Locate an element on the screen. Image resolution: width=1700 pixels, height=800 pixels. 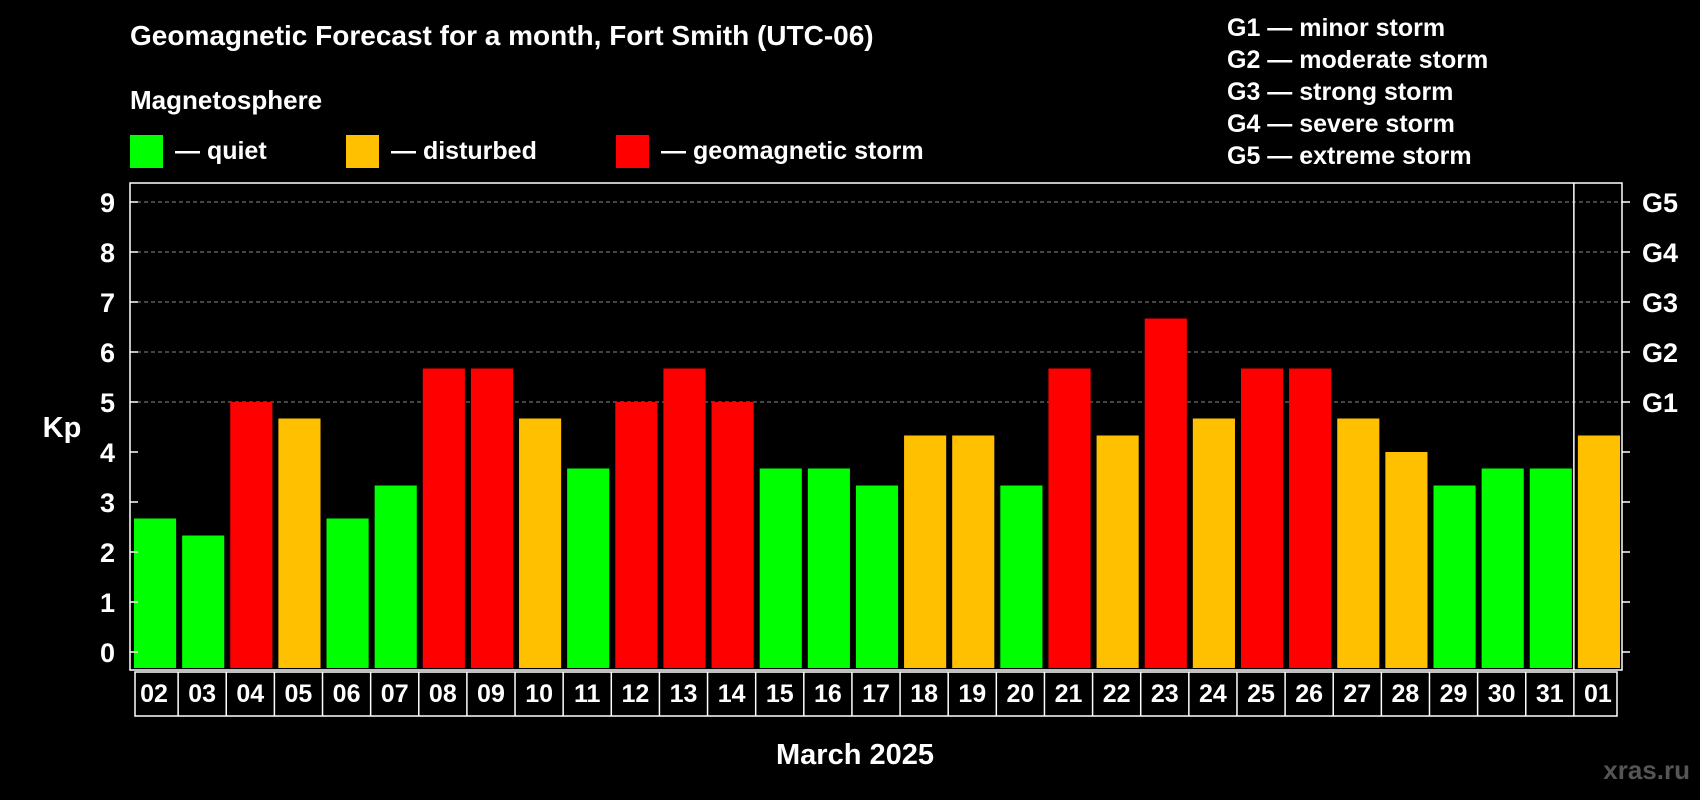
y-tick-label-7: 7 is located at coordinates (107, 303).